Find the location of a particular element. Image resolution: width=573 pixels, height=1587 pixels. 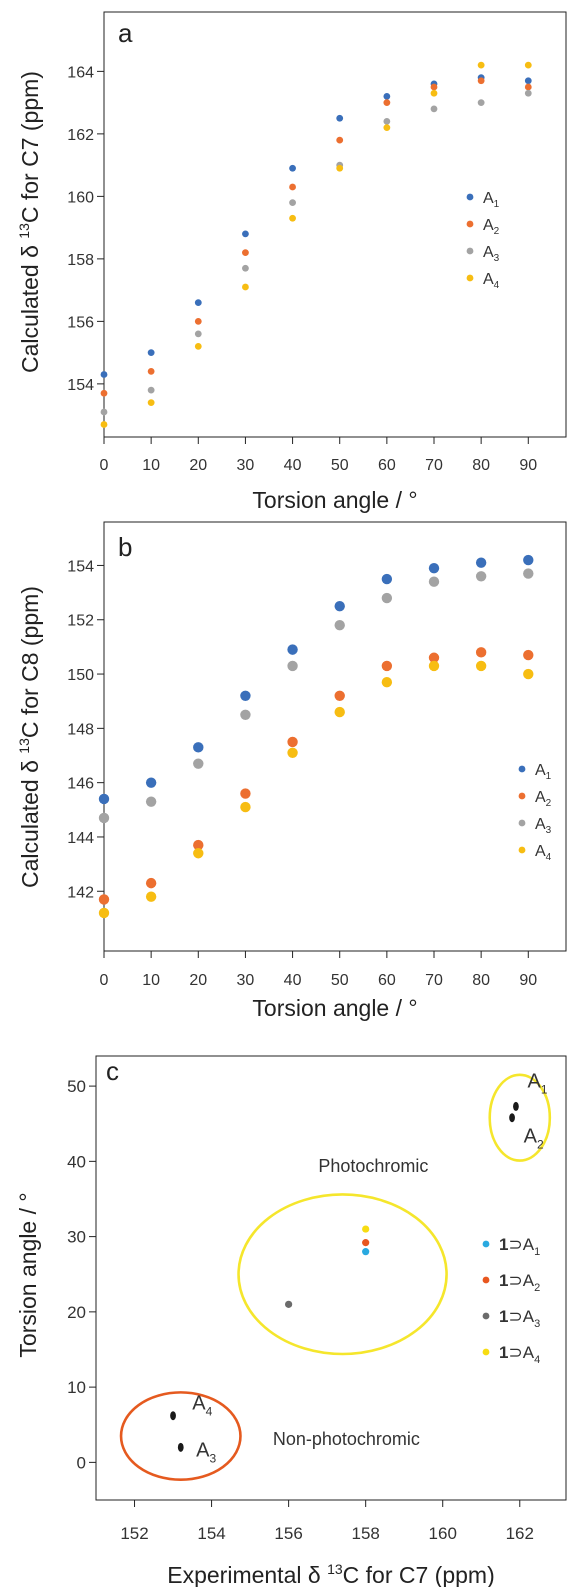

point-label: A1 is located at coordinates (537, 1084).